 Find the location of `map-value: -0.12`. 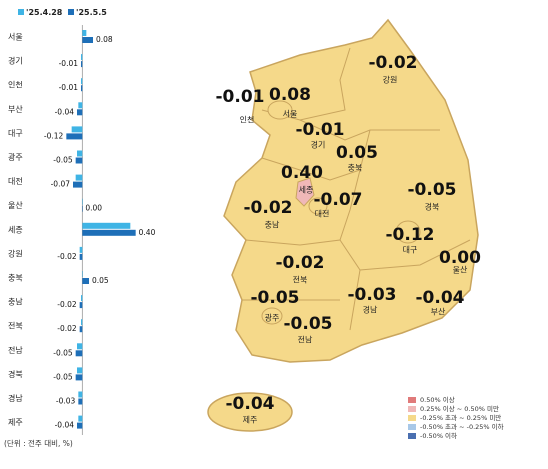

map-value: -0.12 is located at coordinates (410, 235).